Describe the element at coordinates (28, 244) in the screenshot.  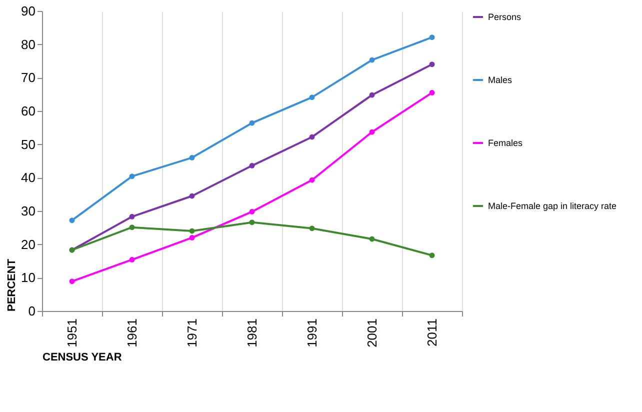
I see `y-tick-label: 20` at that location.